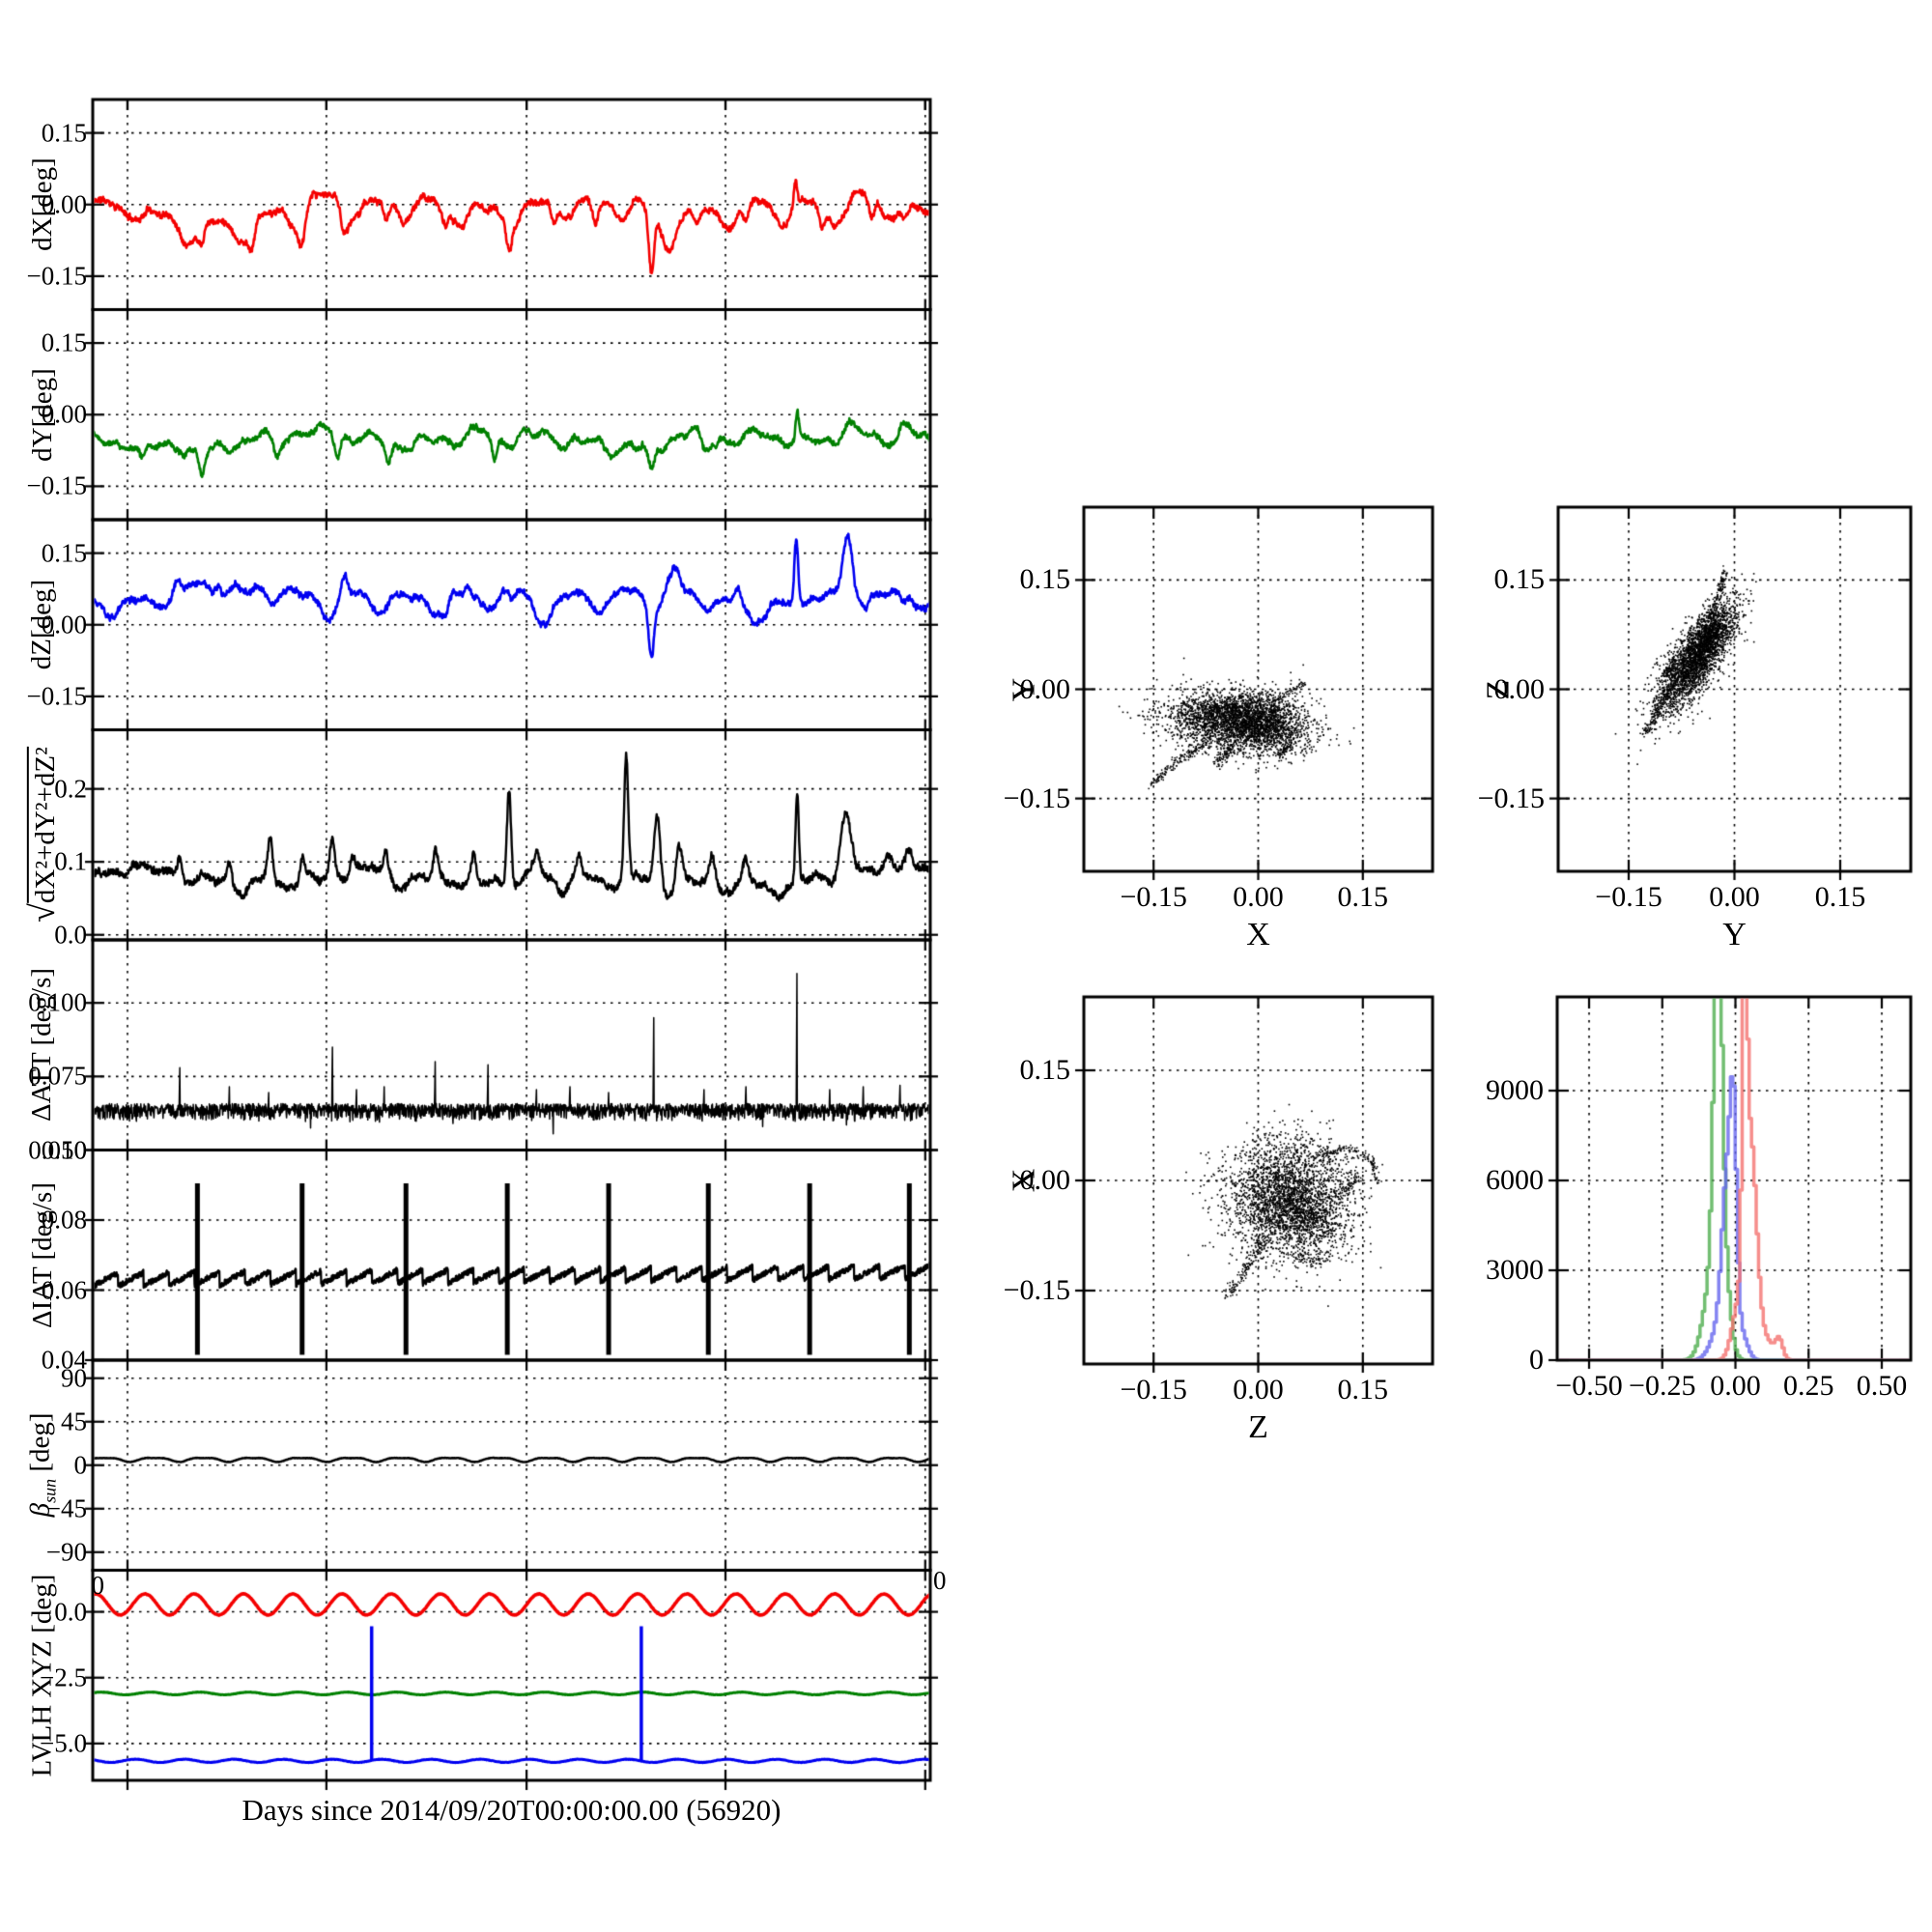 The height and width of the screenshot is (1932, 1932). I want to click on stray-zero-left: 0, so click(98, 1585).